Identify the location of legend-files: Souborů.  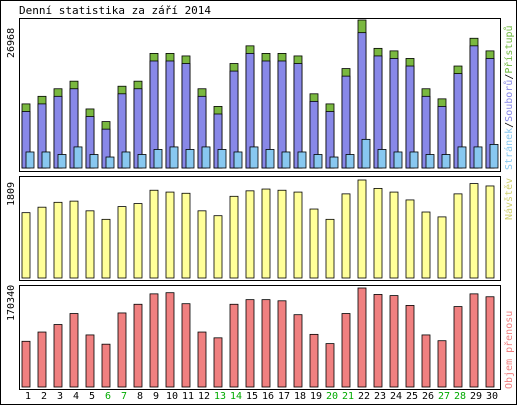
(509, 101).